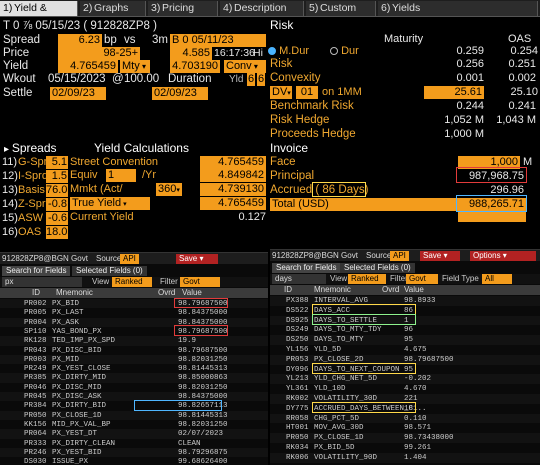 This screenshot has width=540, height=465. Describe the element at coordinates (262, 8) in the screenshot. I see `tab-description: 4) Description` at that location.